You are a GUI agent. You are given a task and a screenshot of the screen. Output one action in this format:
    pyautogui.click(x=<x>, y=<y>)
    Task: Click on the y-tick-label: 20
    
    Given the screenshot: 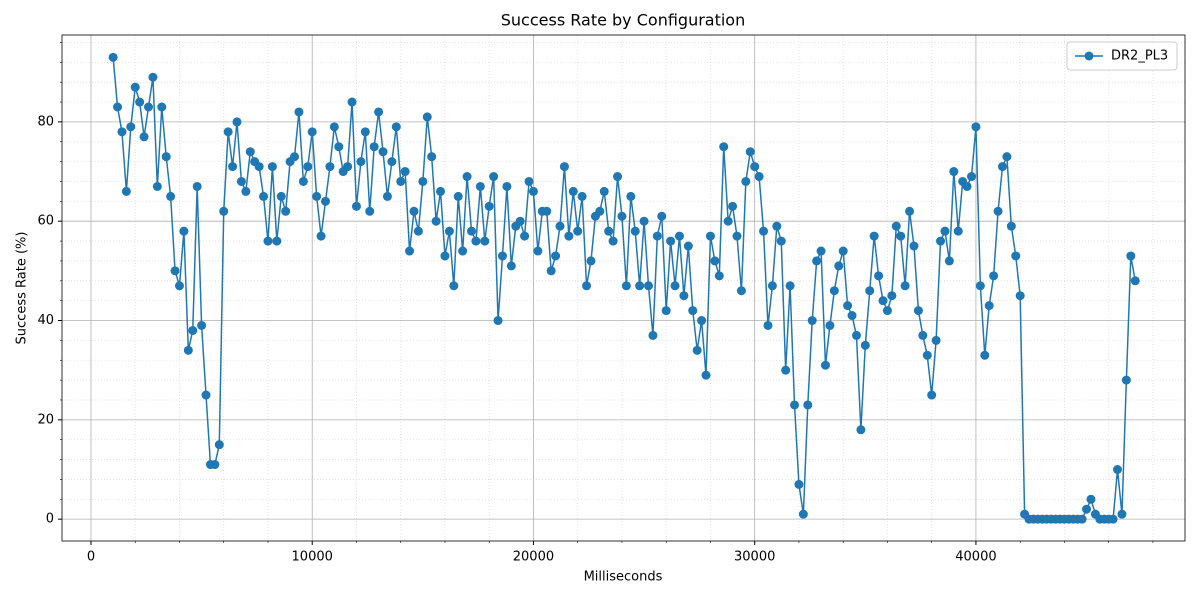 What is the action you would take?
    pyautogui.click(x=45, y=419)
    